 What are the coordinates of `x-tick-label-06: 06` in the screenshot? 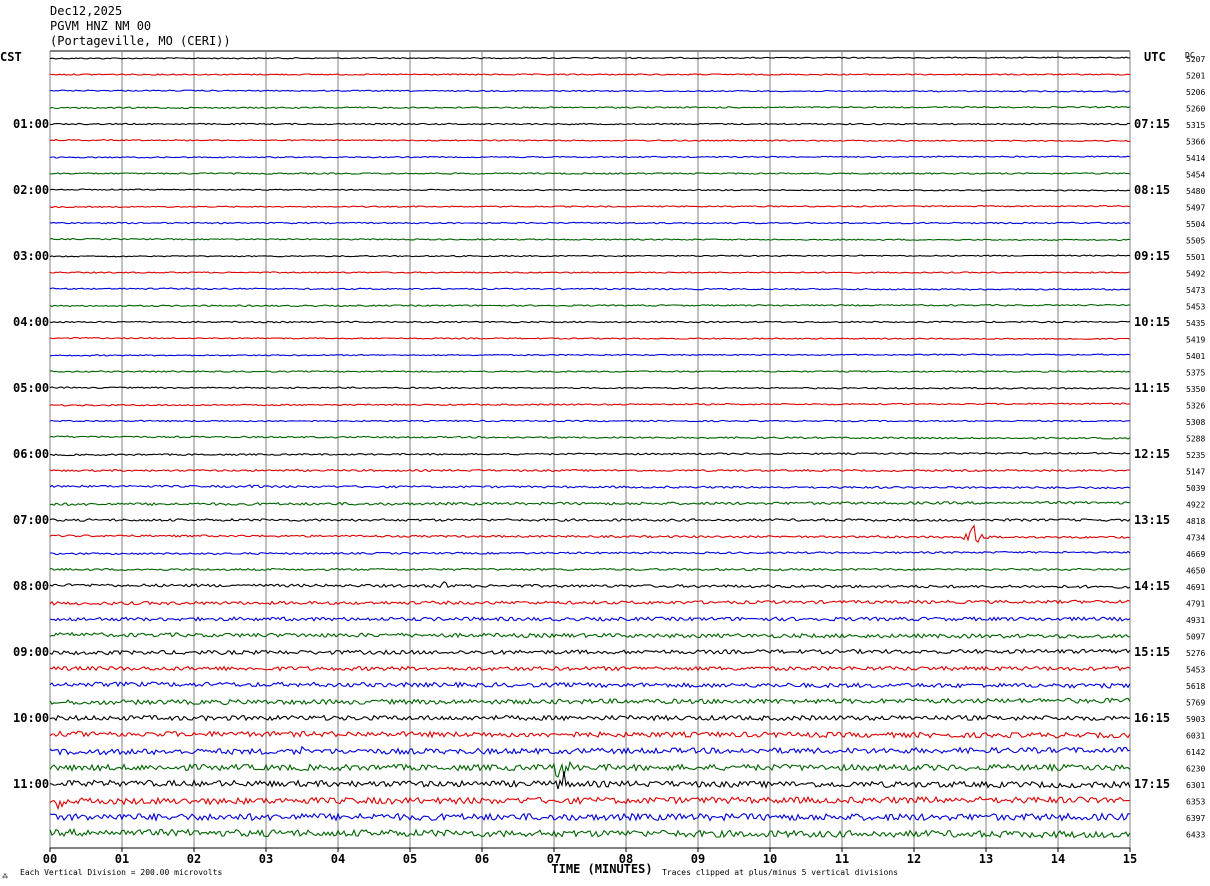 It's located at (482, 859).